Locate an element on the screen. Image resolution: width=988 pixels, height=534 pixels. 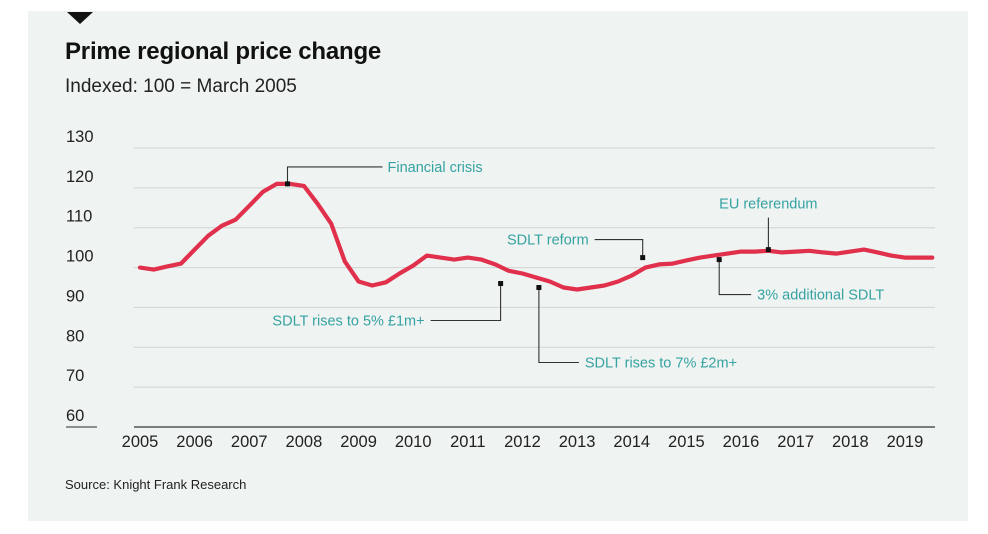
x-tick-label: 2006 is located at coordinates (194, 442).